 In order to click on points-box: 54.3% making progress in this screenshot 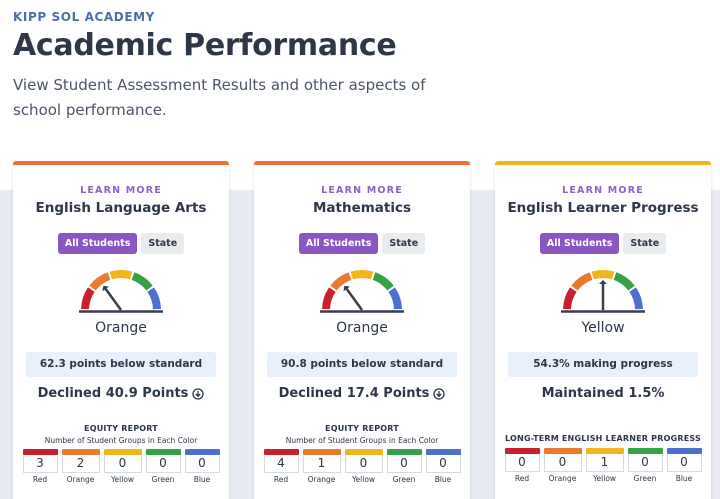, I will do `click(603, 364)`.